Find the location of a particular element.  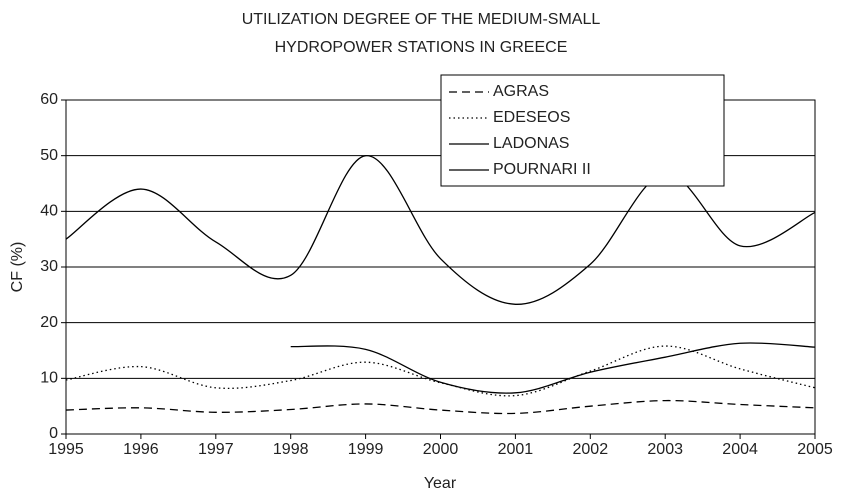

y-tick-label: 50 is located at coordinates (49, 155).